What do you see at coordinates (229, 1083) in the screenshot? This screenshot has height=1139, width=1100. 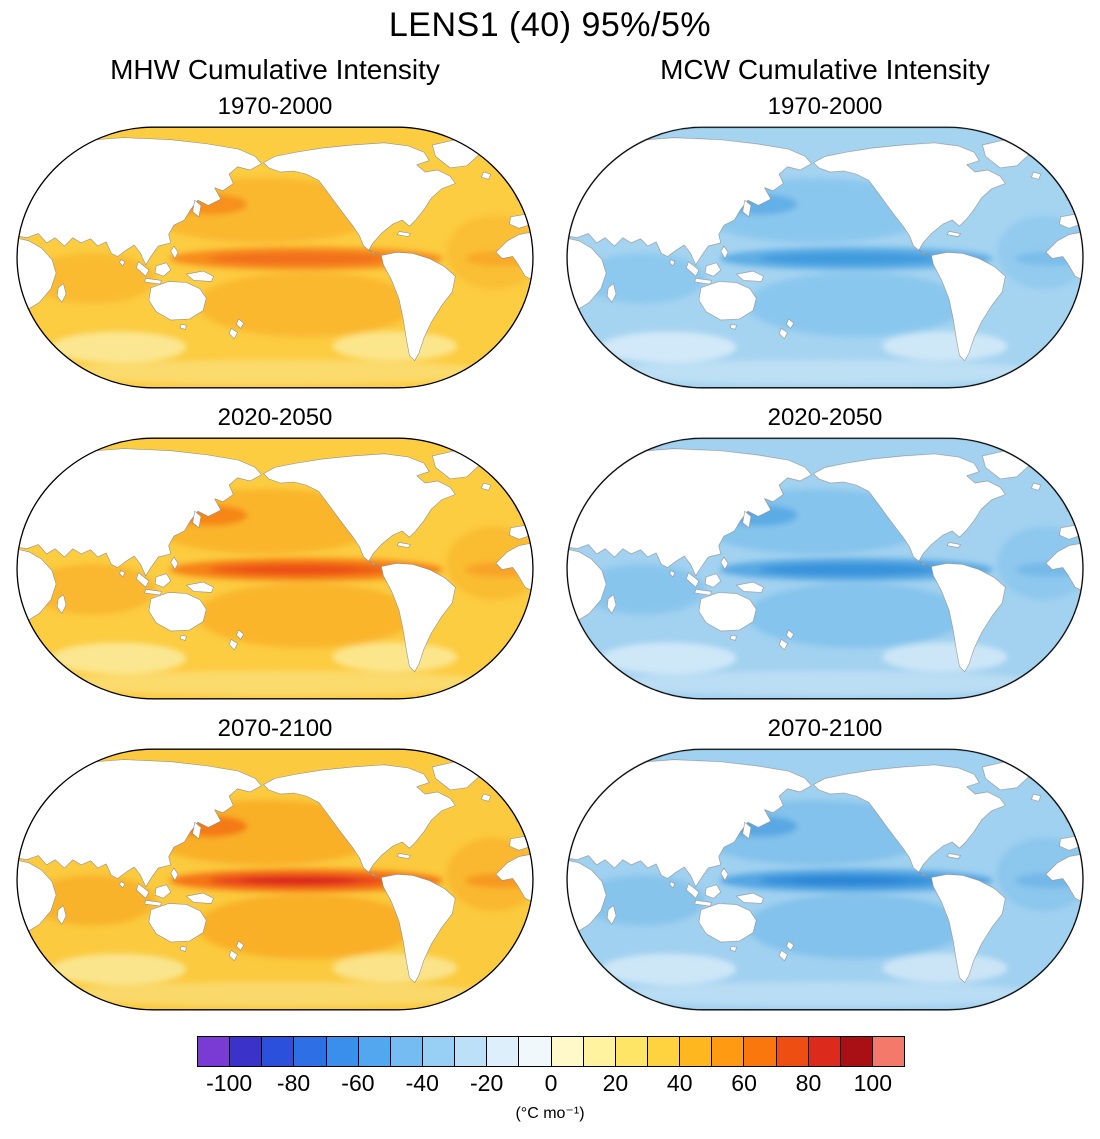 I see `colorbar-tick-label: -100` at bounding box center [229, 1083].